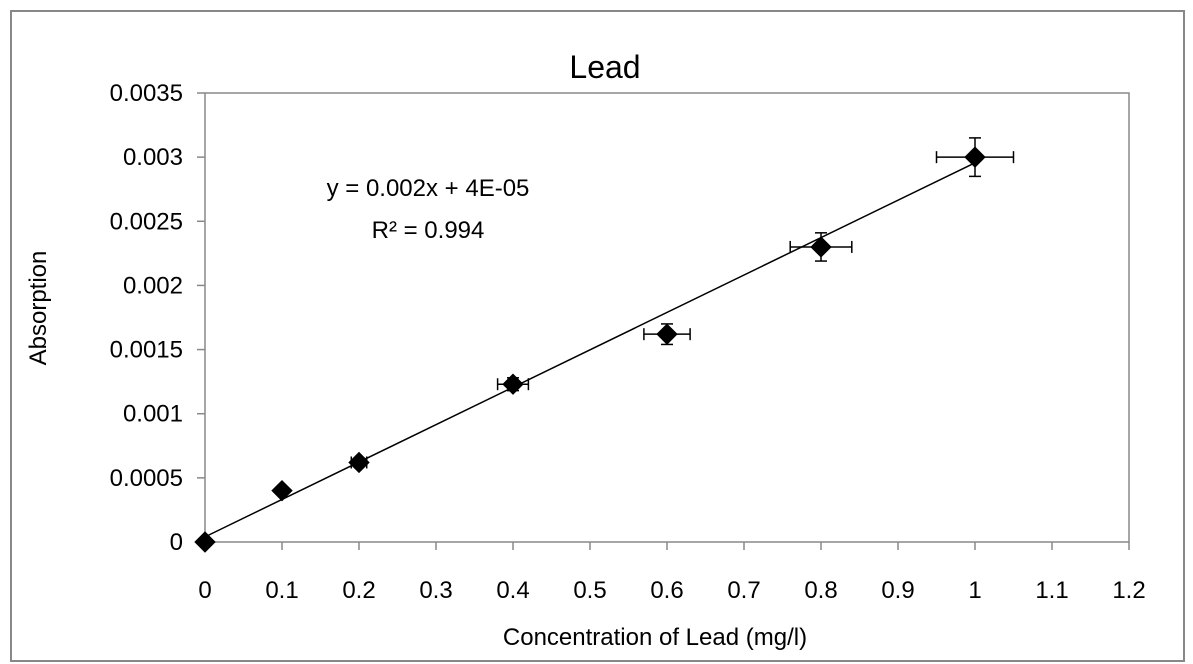  Describe the element at coordinates (157, 318) in the screenshot. I see `y-axis-ticks: 0 0.0005 0.001 0.0015 0.002 0.0025 0.003 0.0035` at that location.